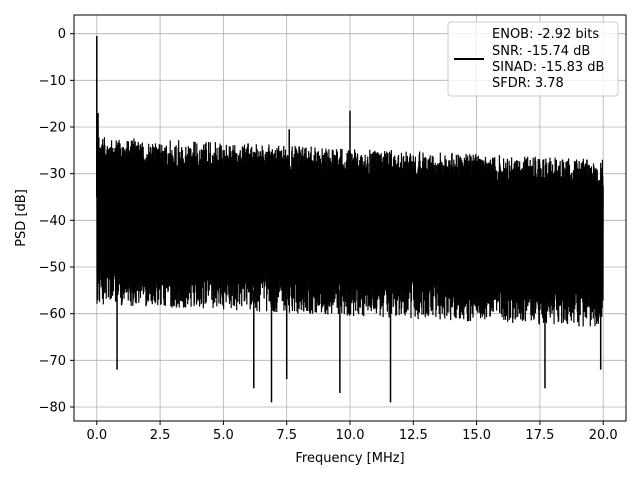 The width and height of the screenshot is (640, 480). What do you see at coordinates (548, 67) in the screenshot?
I see `legend-sinad: SINAD: -15.83 dB` at bounding box center [548, 67].